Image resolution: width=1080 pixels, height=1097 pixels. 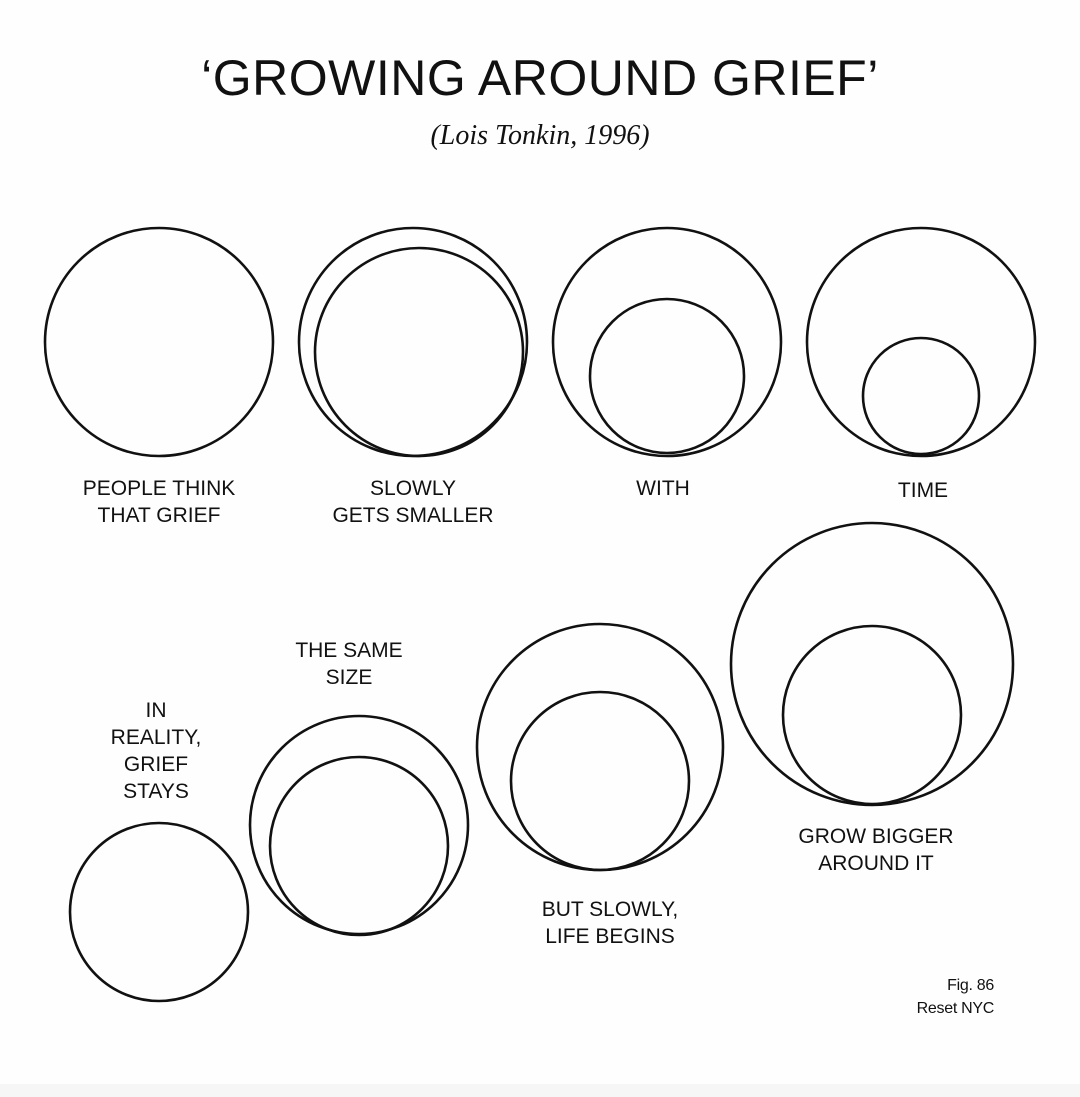 I want to click on top-label-3-line-1: WITH, so click(x=663, y=488).